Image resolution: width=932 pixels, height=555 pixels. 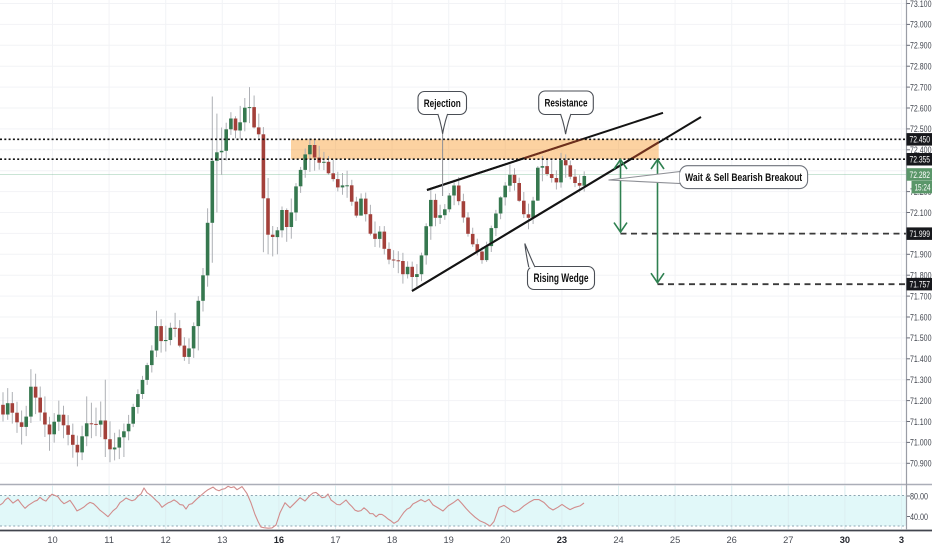 I want to click on svg-text: 72.700, so click(x=921, y=87).